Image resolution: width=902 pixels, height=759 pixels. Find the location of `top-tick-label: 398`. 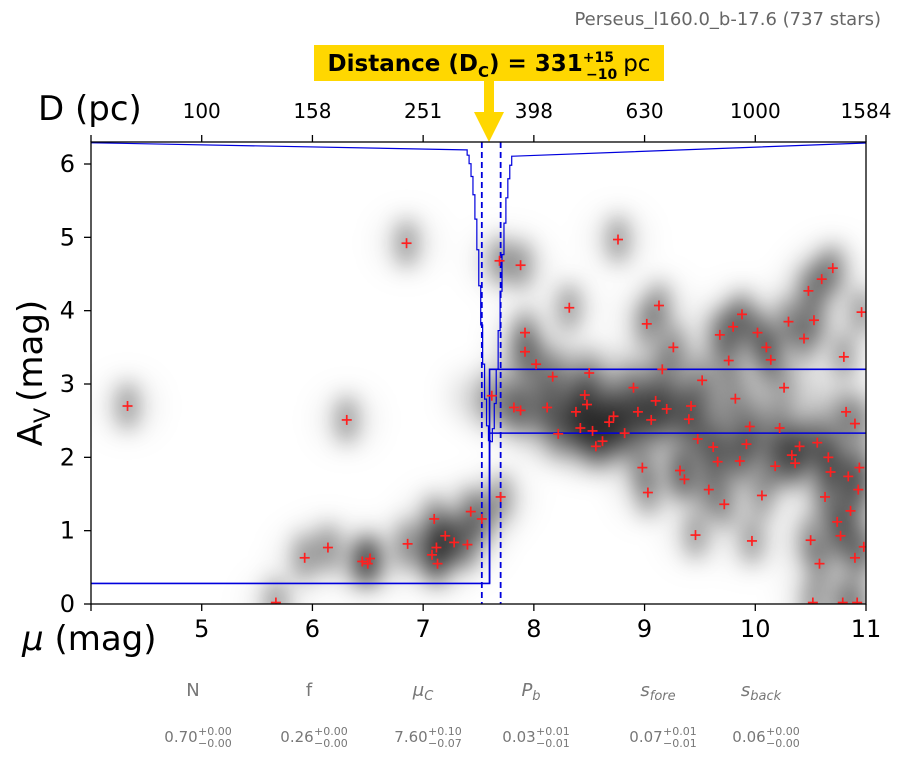

top-tick-label: 398 is located at coordinates (534, 111).